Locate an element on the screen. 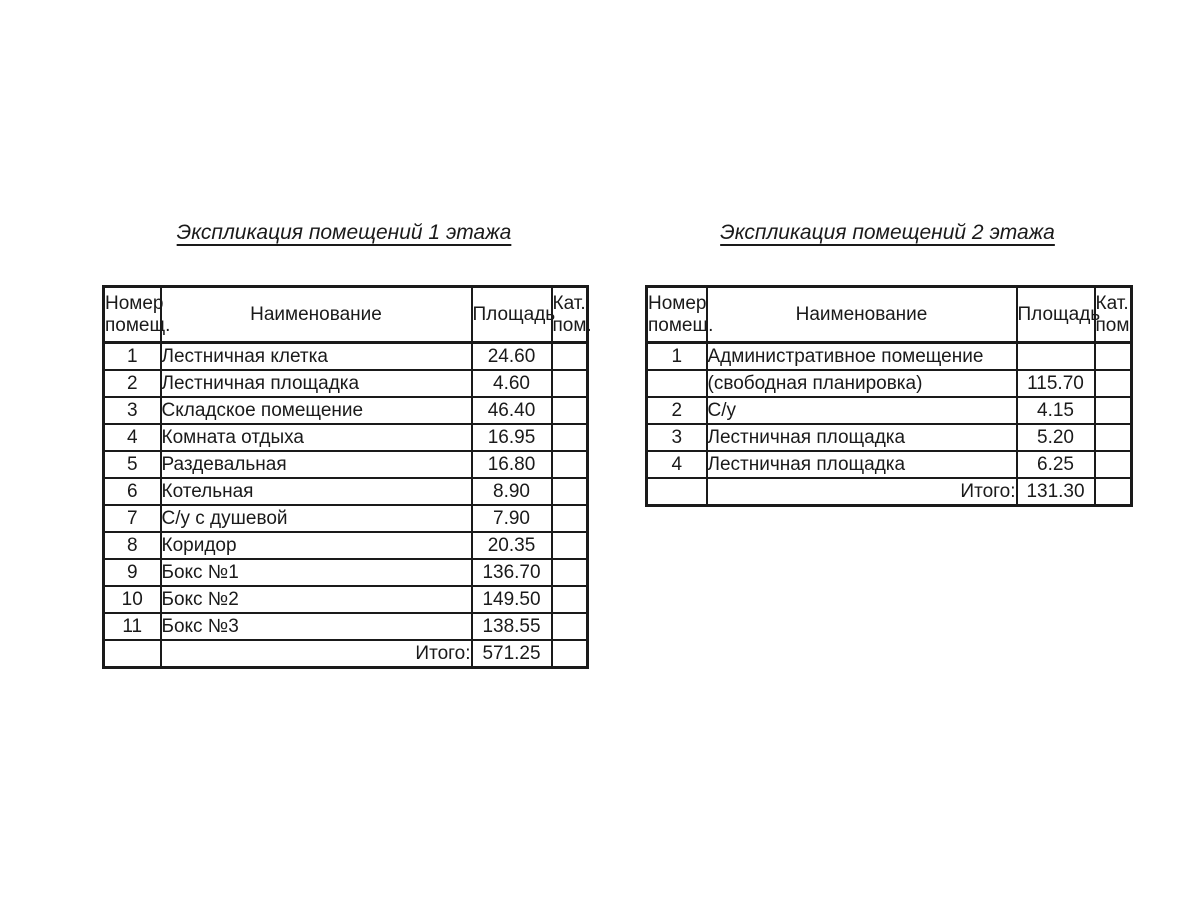 This screenshot has width=1200, height=900. room-number-cell: 5 is located at coordinates (132, 464).